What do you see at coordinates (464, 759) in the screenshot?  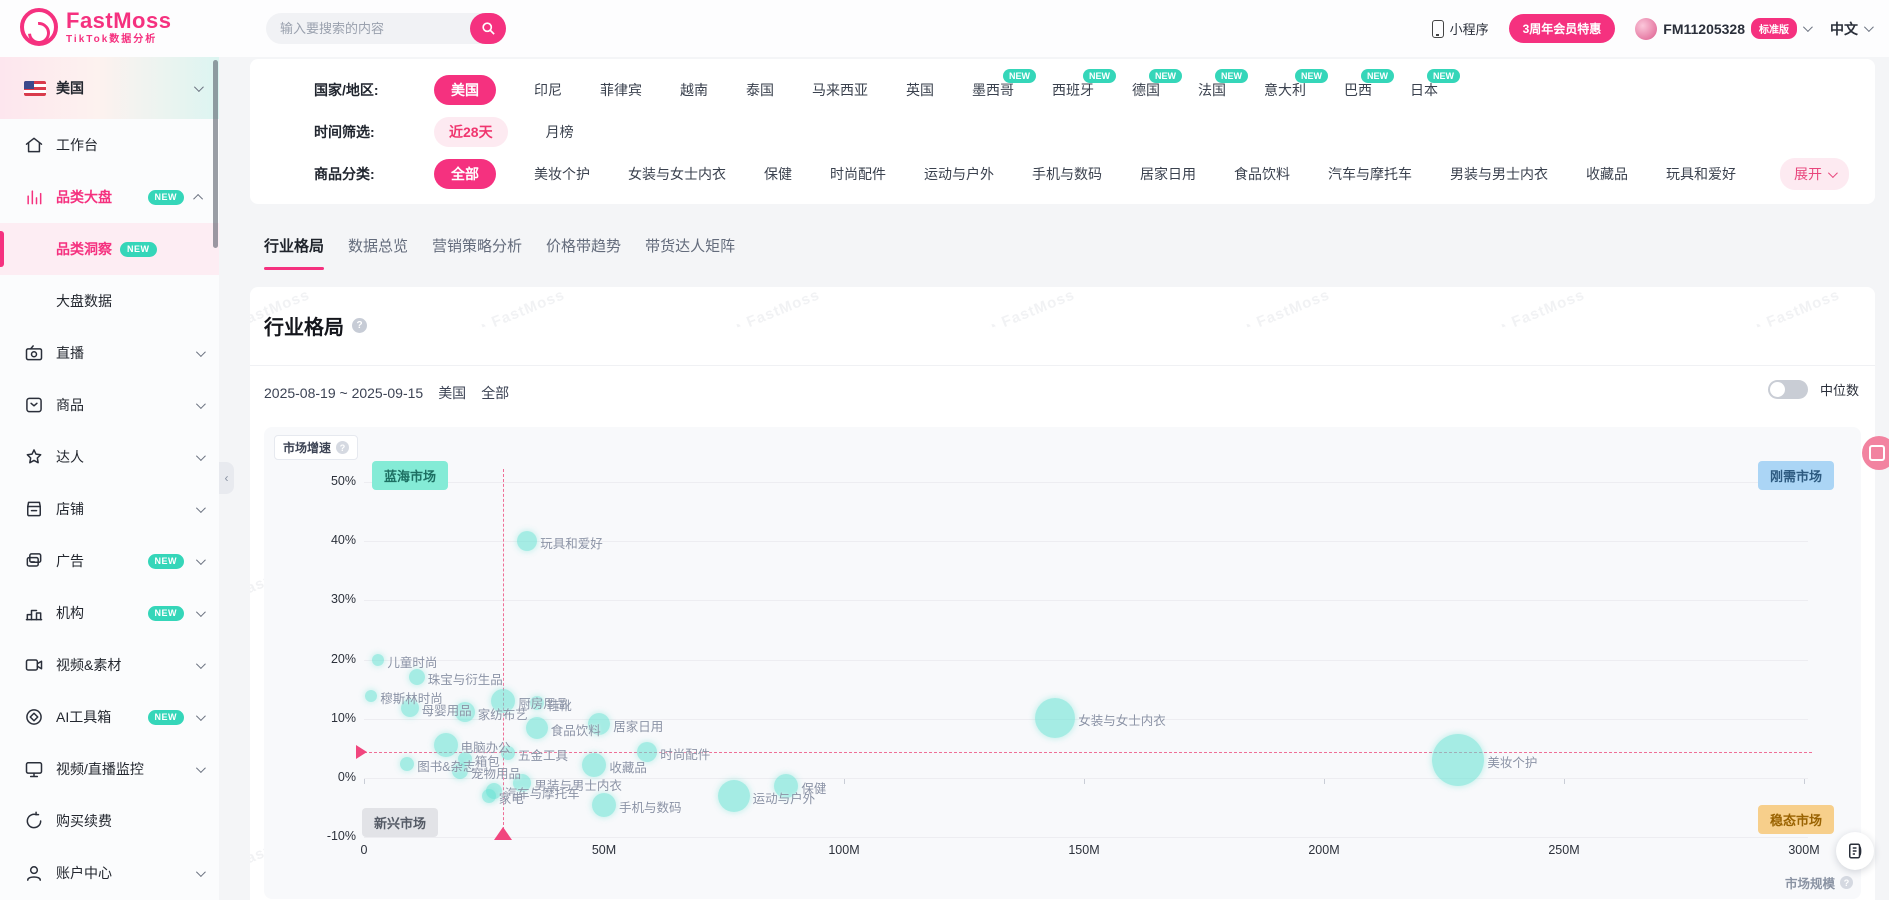 I see `chart-bubble-箱包` at bounding box center [464, 759].